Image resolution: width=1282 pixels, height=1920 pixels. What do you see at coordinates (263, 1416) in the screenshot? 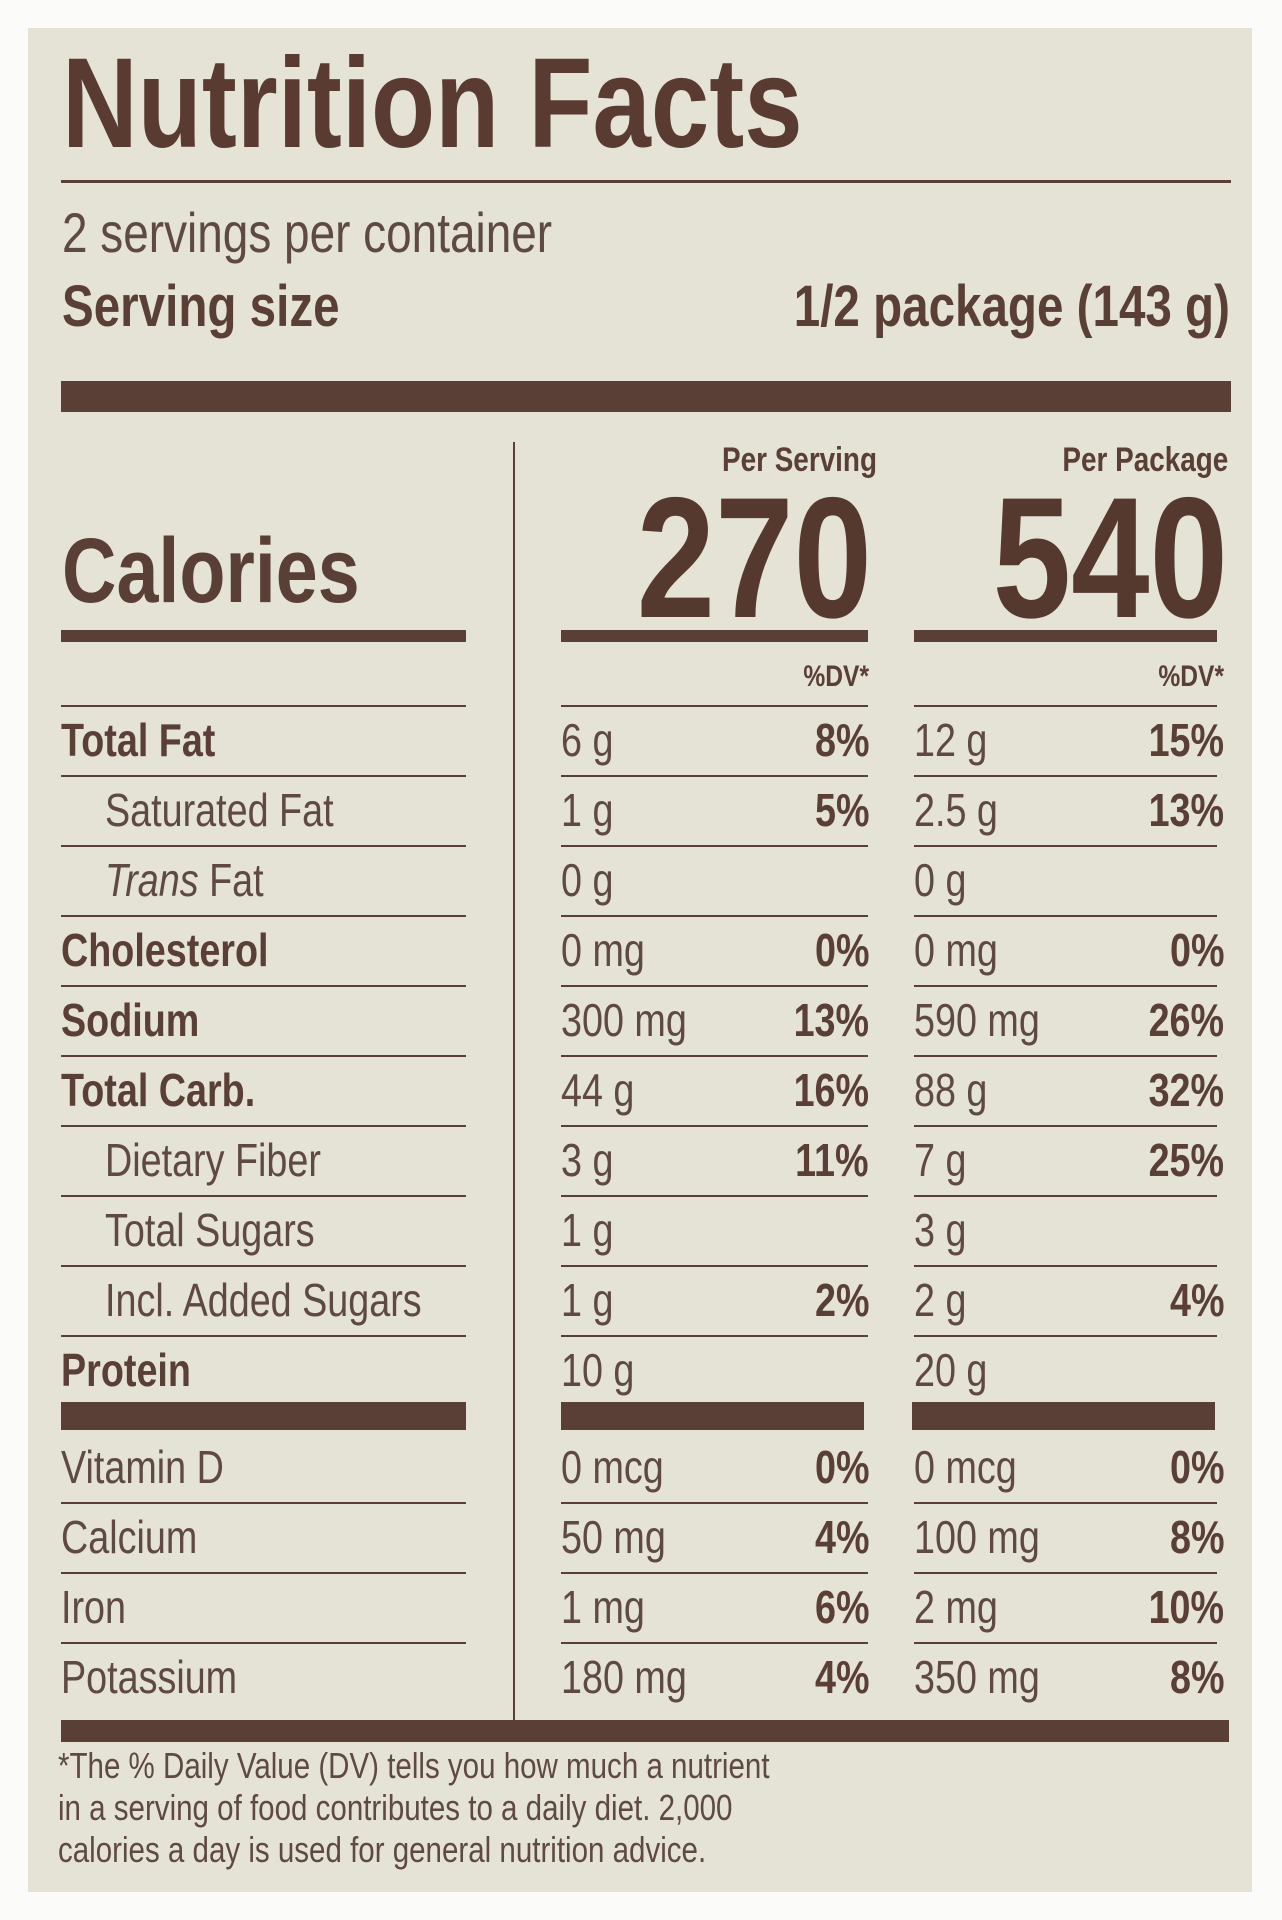
I see `thick-bar-left` at bounding box center [263, 1416].